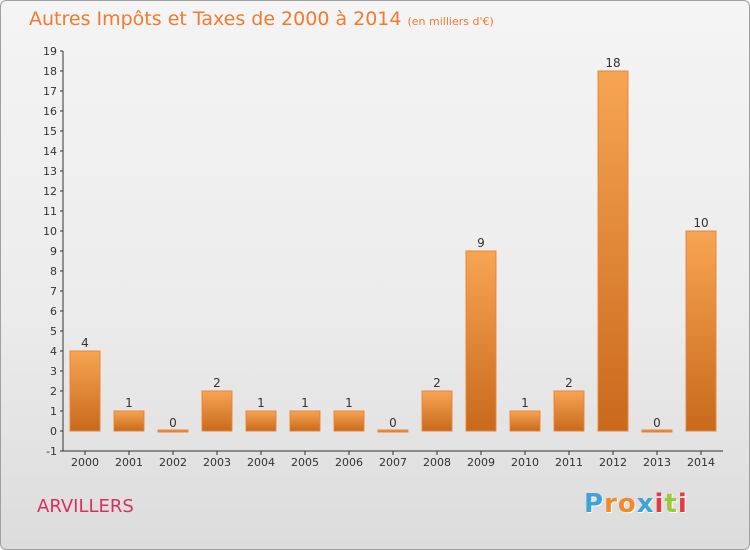 The height and width of the screenshot is (550, 750). What do you see at coordinates (437, 383) in the screenshot?
I see `data-label-2008: 2` at bounding box center [437, 383].